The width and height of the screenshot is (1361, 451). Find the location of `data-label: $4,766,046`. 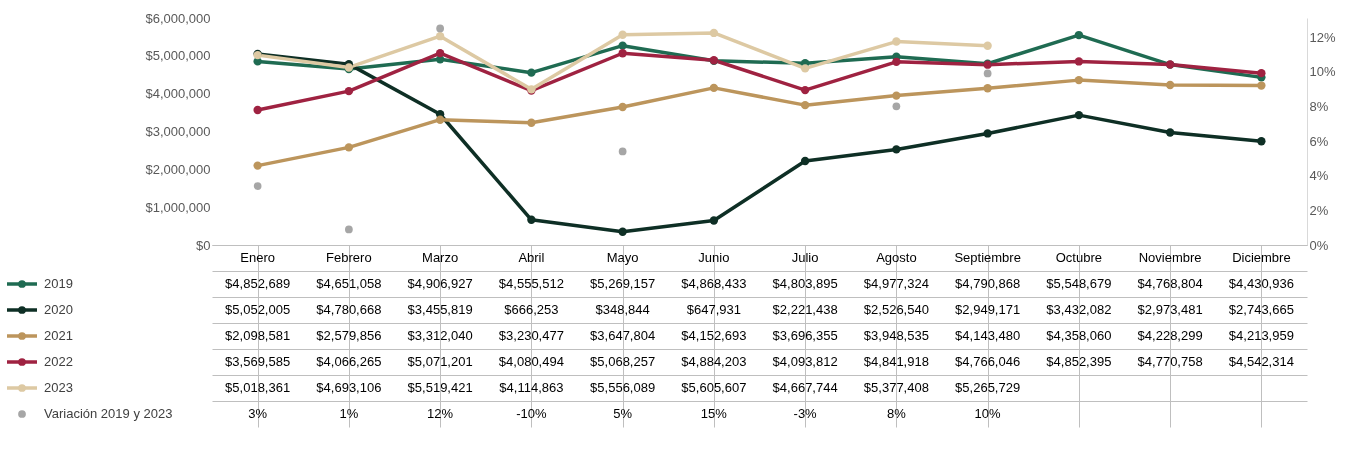

data-label: $4,766,046 is located at coordinates (988, 361).